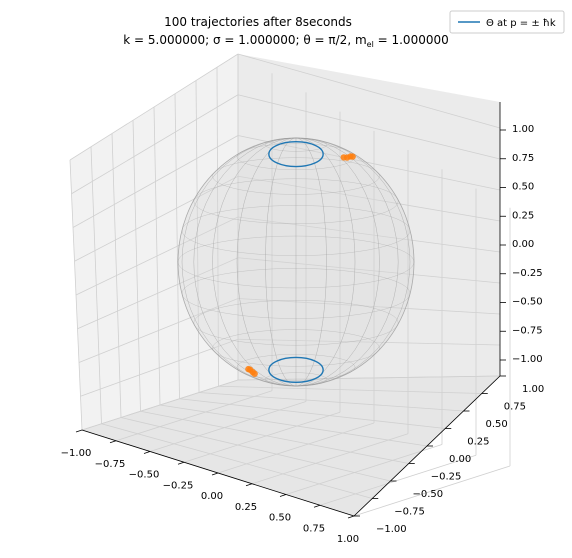 This screenshot has width=572, height=558. What do you see at coordinates (110, 464) in the screenshot?
I see `x-tick-label: −0.75` at bounding box center [110, 464].